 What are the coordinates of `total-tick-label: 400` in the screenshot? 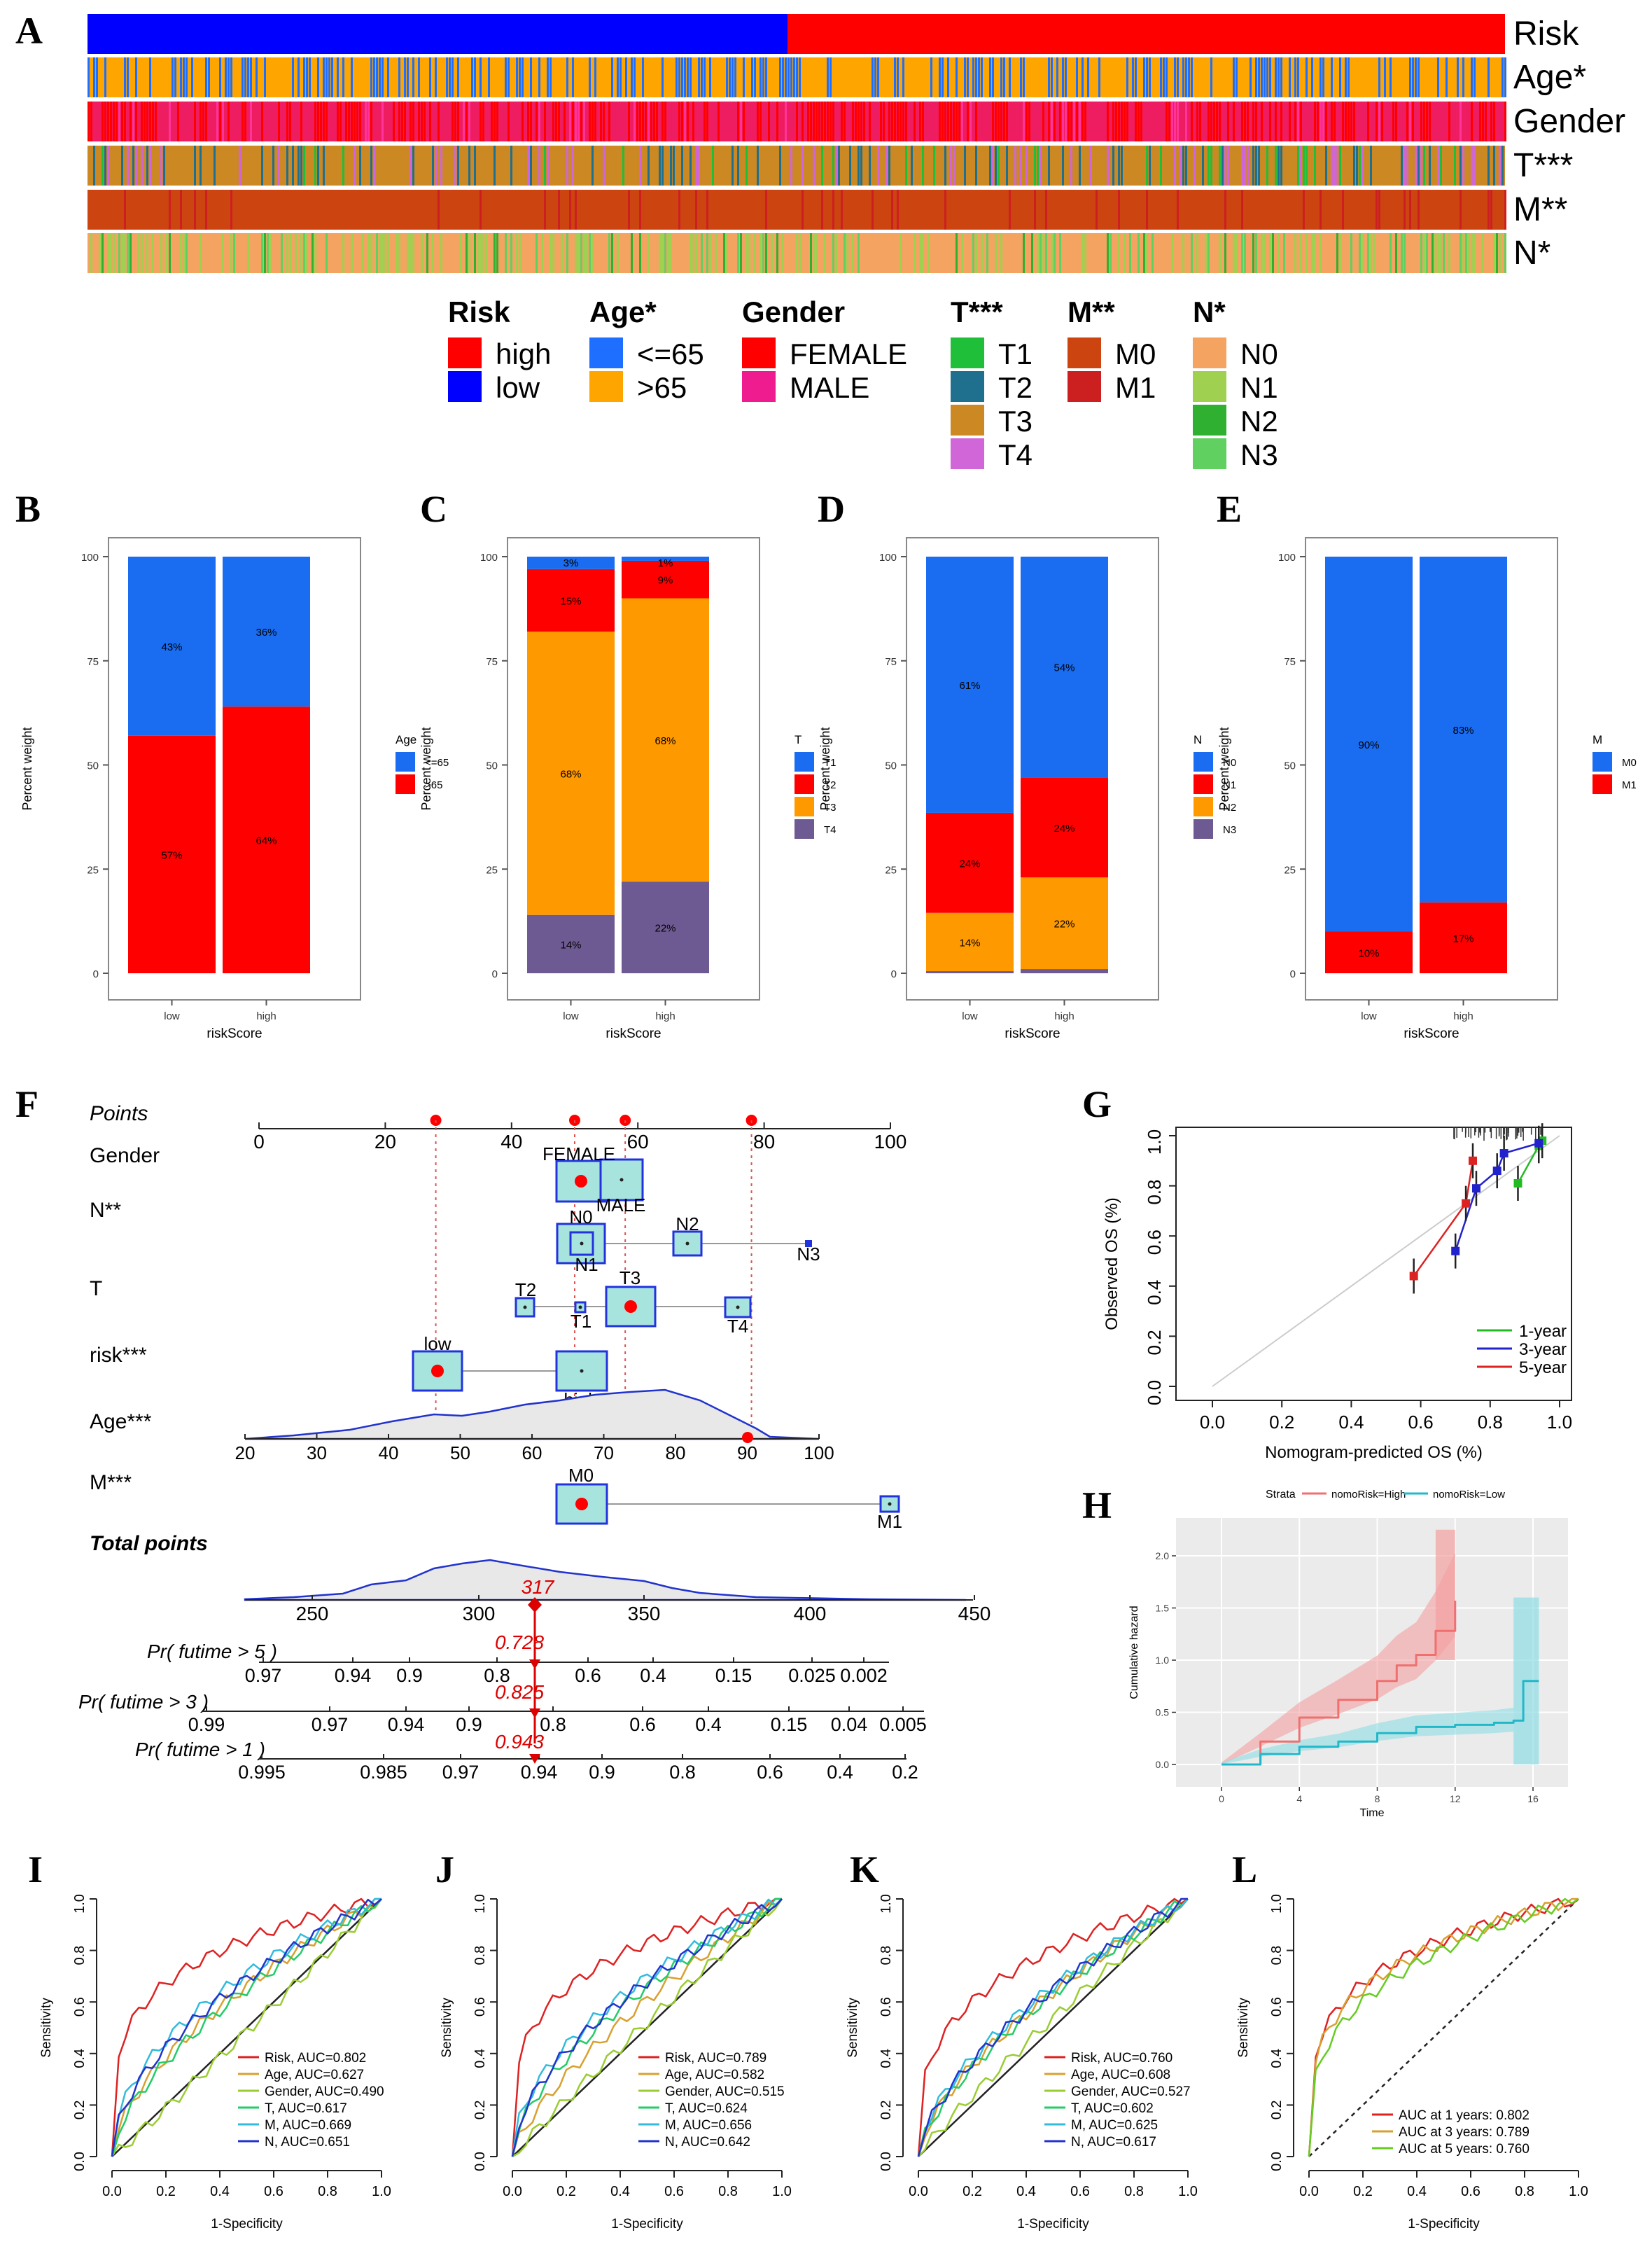 It's located at (810, 1614).